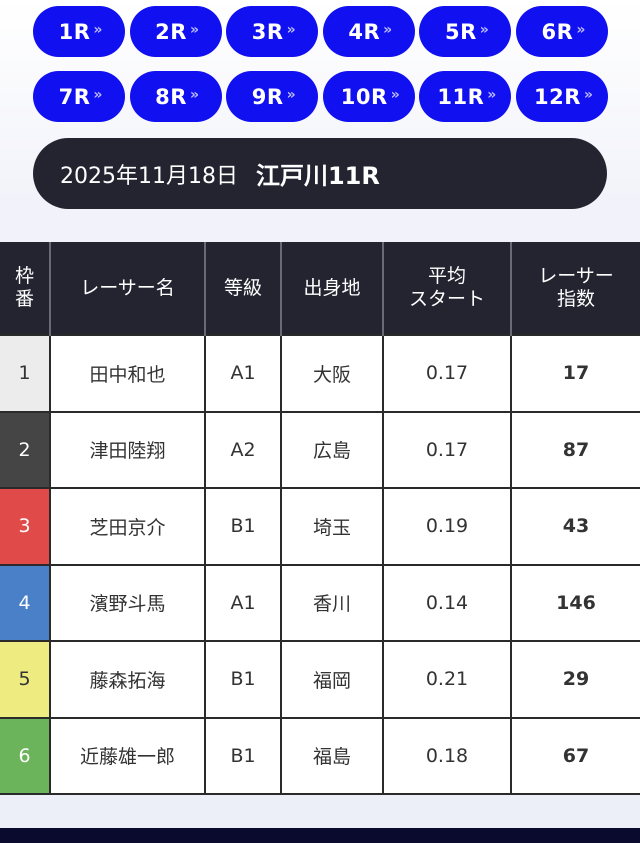 The width and height of the screenshot is (640, 843). Describe the element at coordinates (74, 96) in the screenshot. I see `race-button-label: 7R` at that location.